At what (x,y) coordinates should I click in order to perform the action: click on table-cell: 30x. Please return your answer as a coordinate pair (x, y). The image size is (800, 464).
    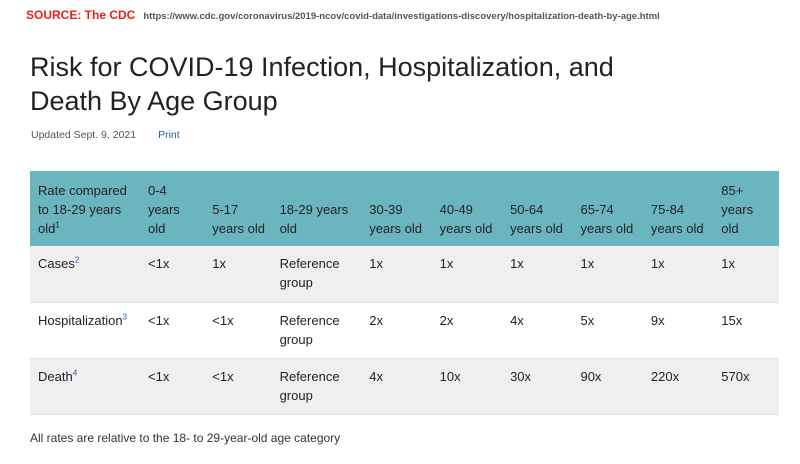
    Looking at the image, I should click on (537, 386).